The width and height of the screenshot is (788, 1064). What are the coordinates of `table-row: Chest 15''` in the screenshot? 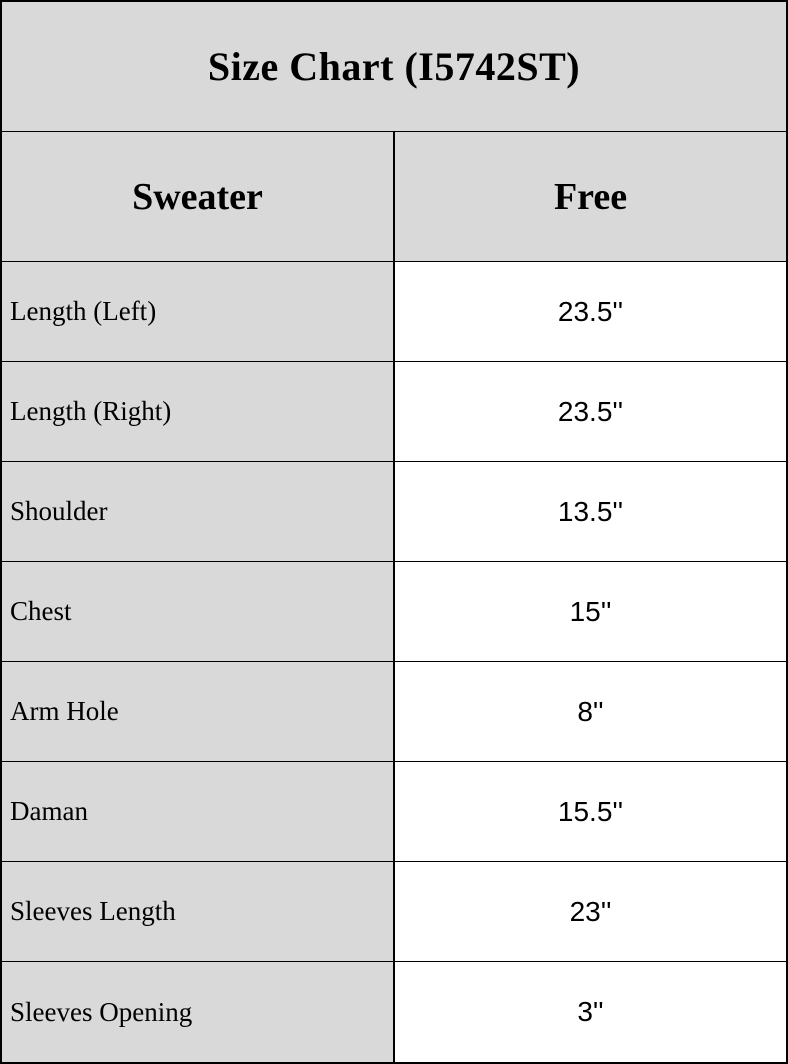 It's located at (394, 612).